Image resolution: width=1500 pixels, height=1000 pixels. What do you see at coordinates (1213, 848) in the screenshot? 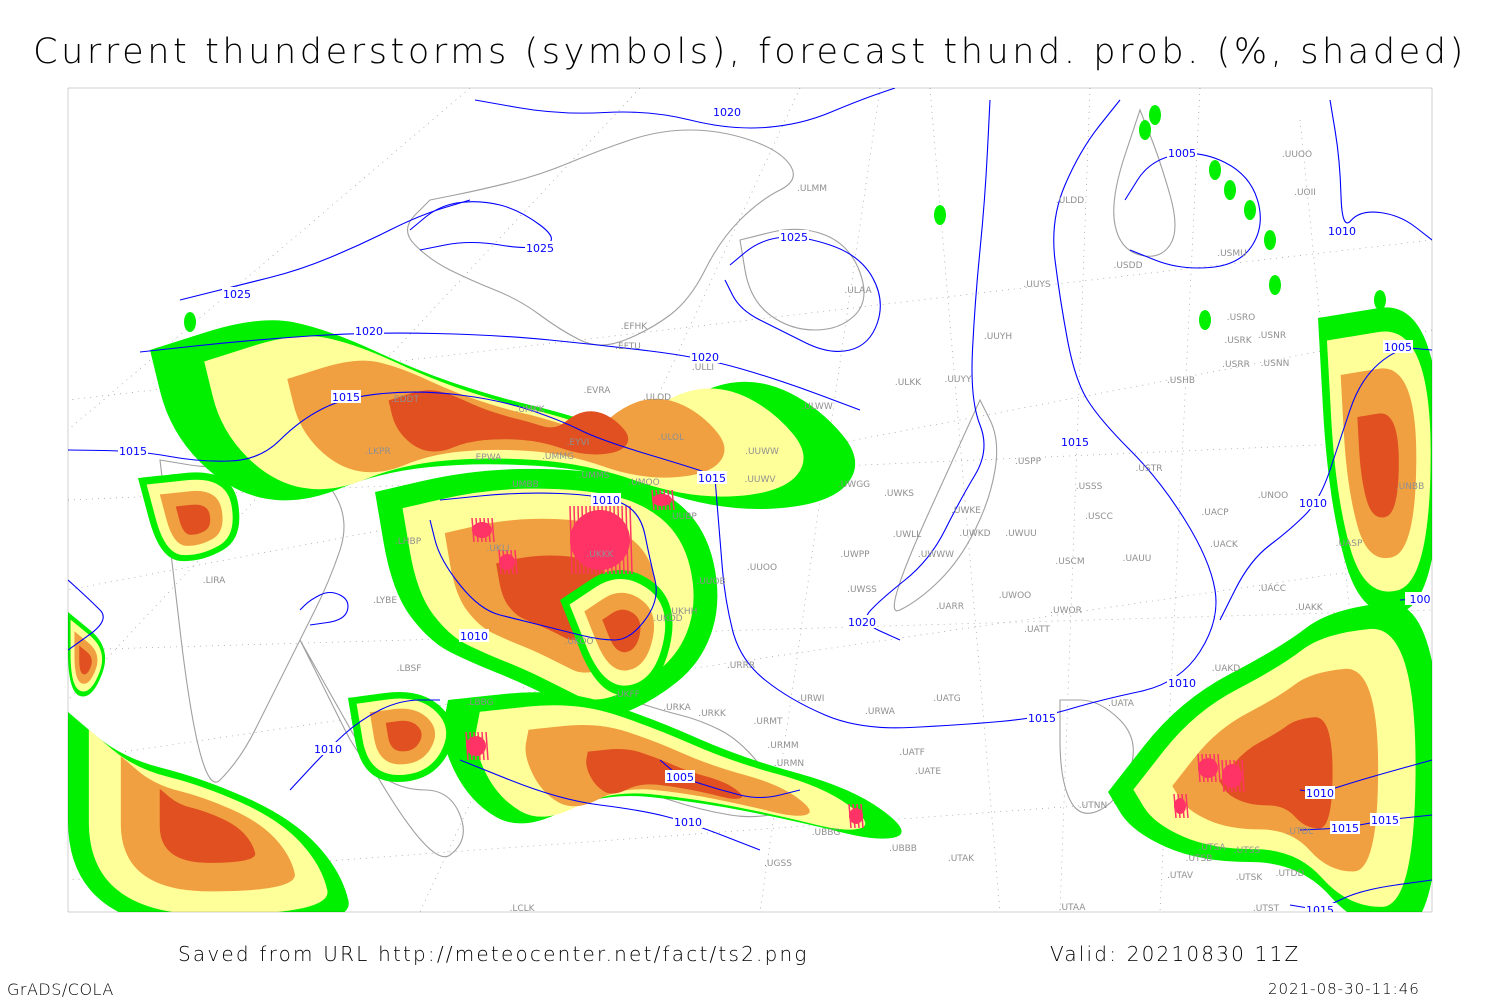
I see `station-label: .UTSA` at bounding box center [1213, 848].